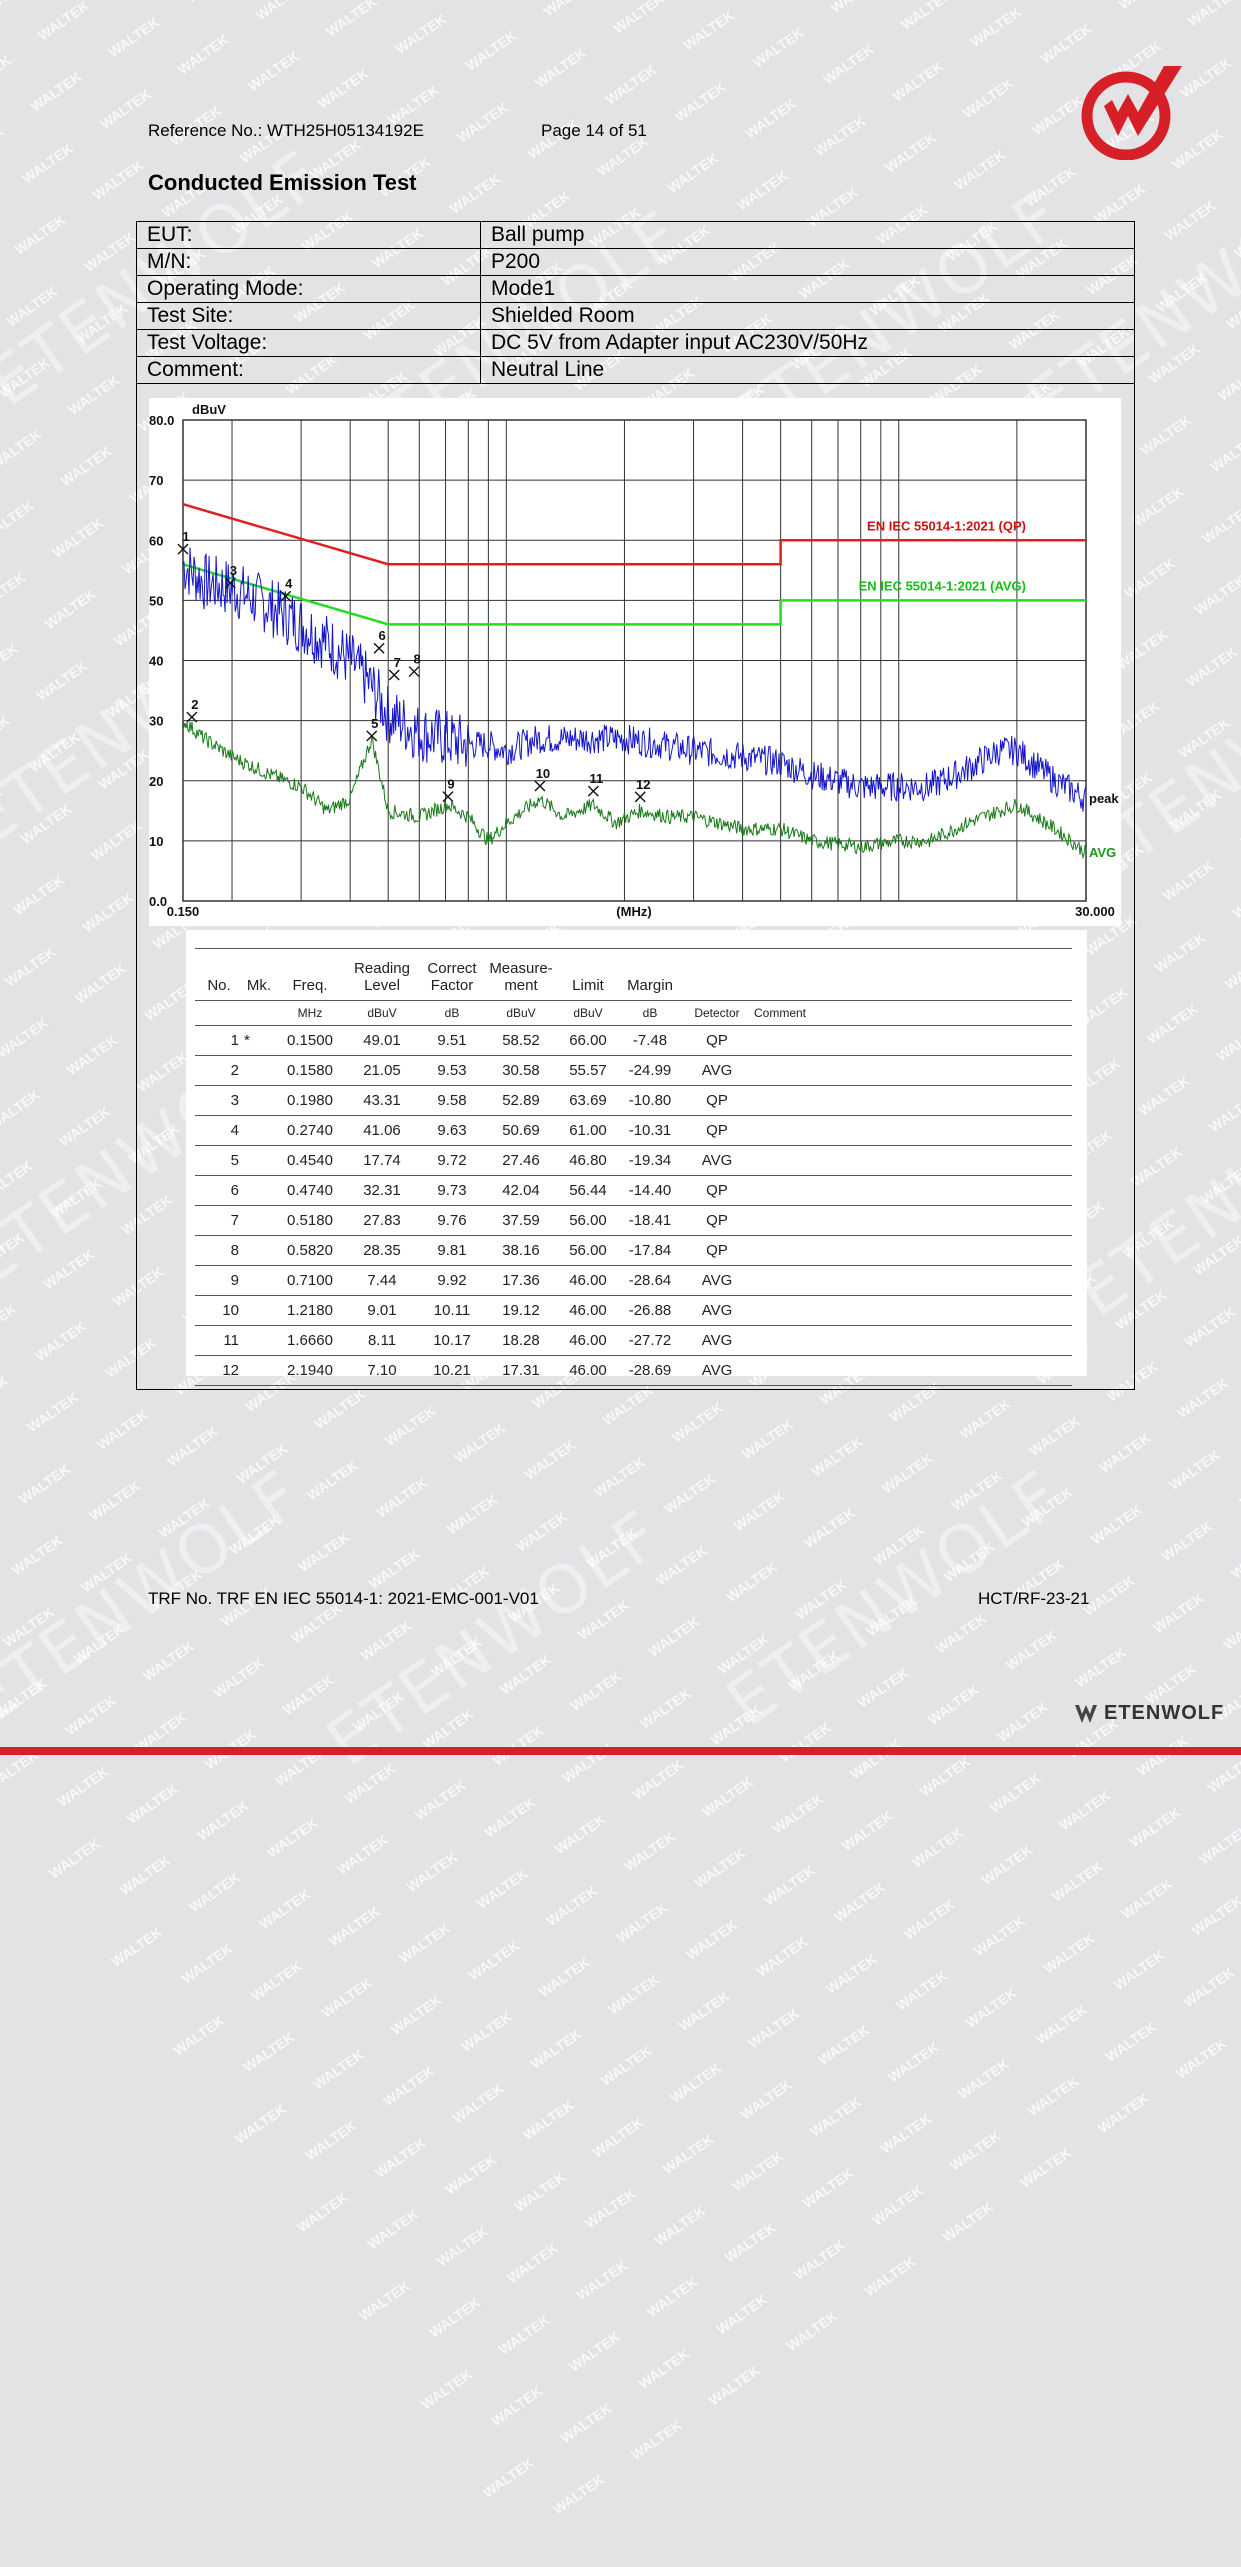  What do you see at coordinates (543, 773) in the screenshot?
I see `data-point-label: 10` at bounding box center [543, 773].